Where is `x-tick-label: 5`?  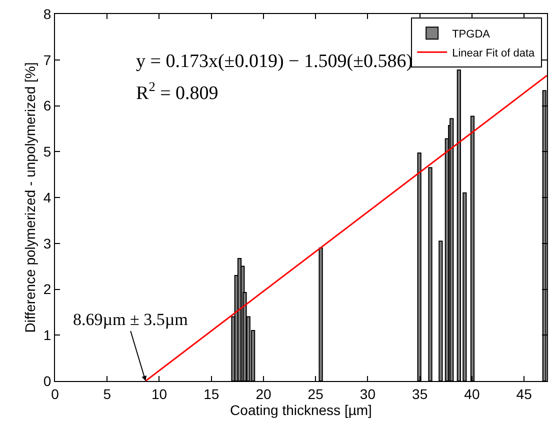
x-tick-label: 5 is located at coordinates (107, 394).